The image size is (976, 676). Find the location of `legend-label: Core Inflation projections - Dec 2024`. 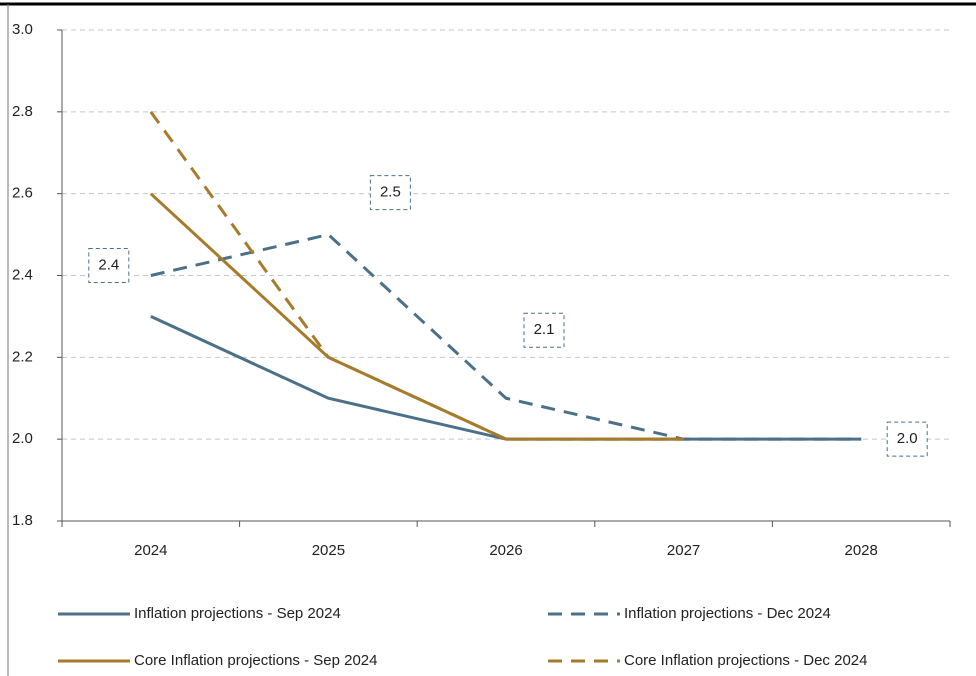

legend-label: Core Inflation projections - Dec 2024 is located at coordinates (745, 660).